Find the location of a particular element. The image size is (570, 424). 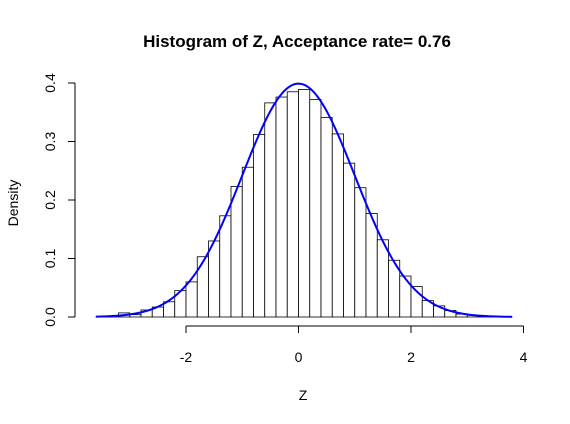

x-tick-label: 2 is located at coordinates (411, 357).